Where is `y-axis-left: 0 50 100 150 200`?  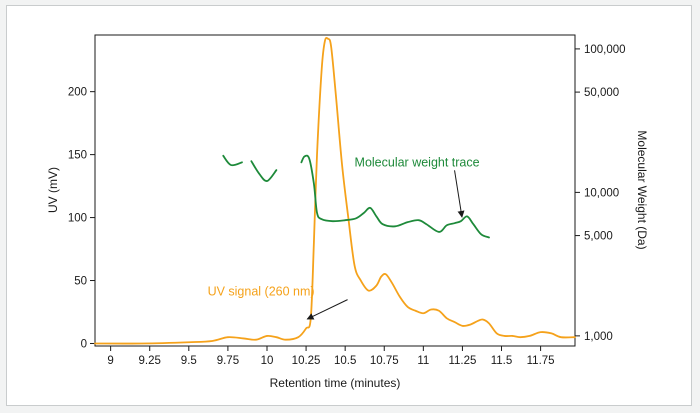
y-axis-left: 0 50 100 150 200 is located at coordinates (81, 218).